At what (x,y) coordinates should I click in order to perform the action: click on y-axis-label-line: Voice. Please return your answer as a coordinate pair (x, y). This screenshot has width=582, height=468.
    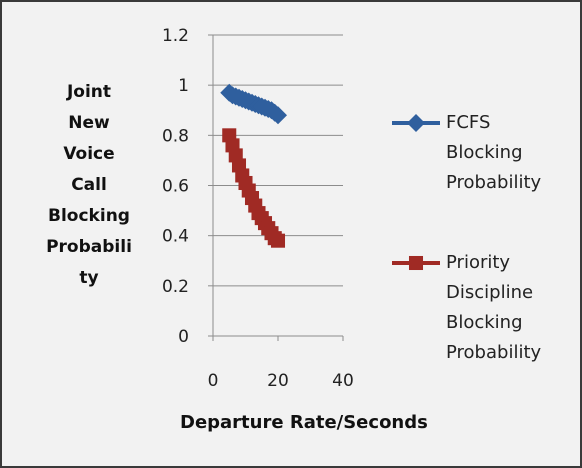
    Looking at the image, I should click on (89, 154).